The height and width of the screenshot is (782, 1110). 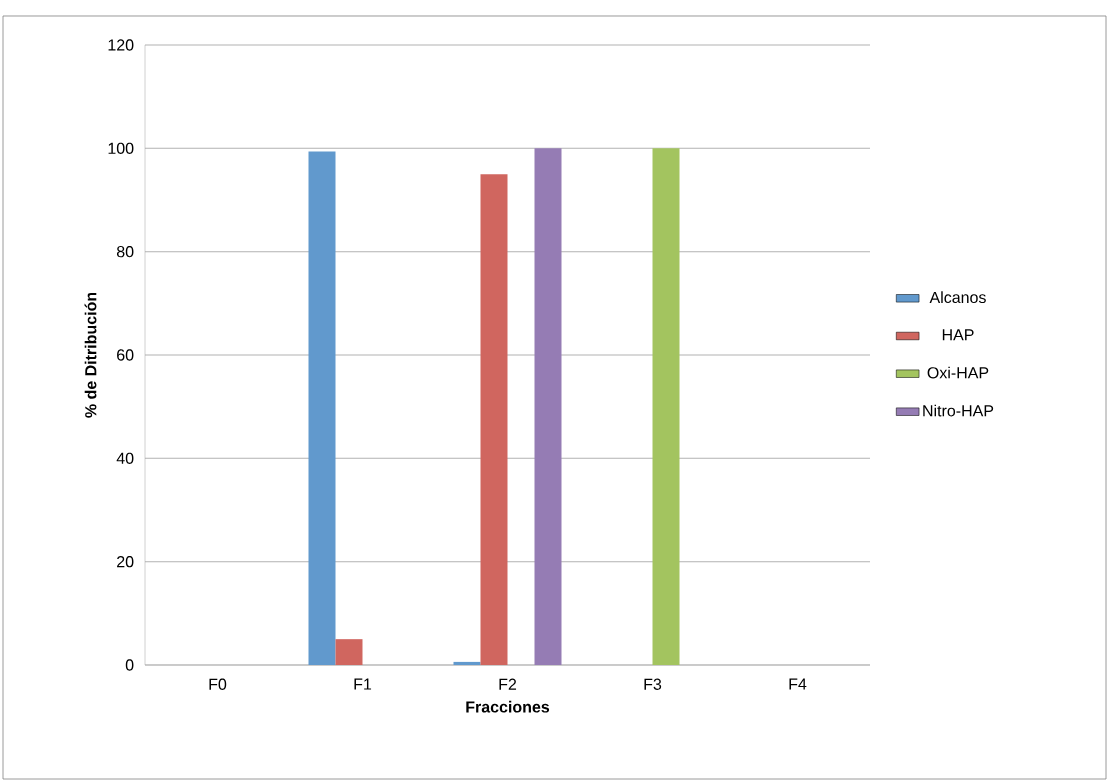 I want to click on x-tick-label: F4, so click(x=798, y=684).